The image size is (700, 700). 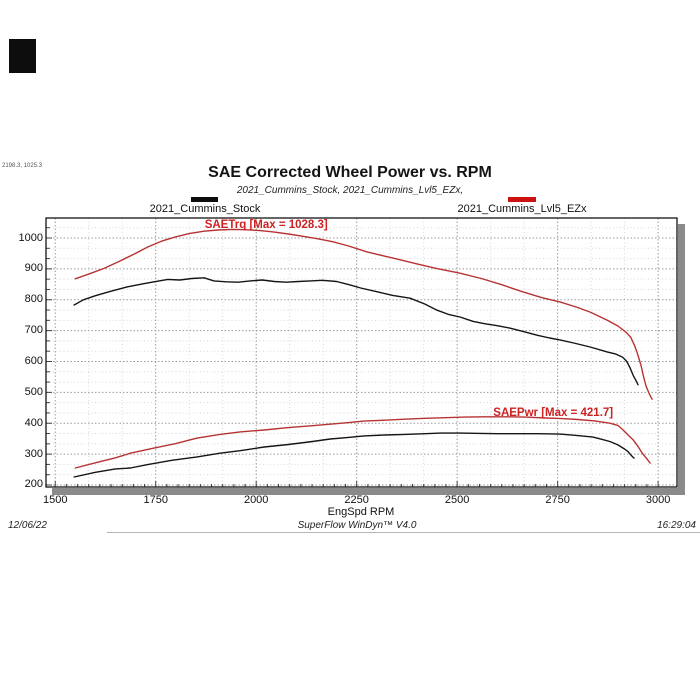 What do you see at coordinates (205, 209) in the screenshot?
I see `legend-label-stock: 2021_Cummins_Stock` at bounding box center [205, 209].